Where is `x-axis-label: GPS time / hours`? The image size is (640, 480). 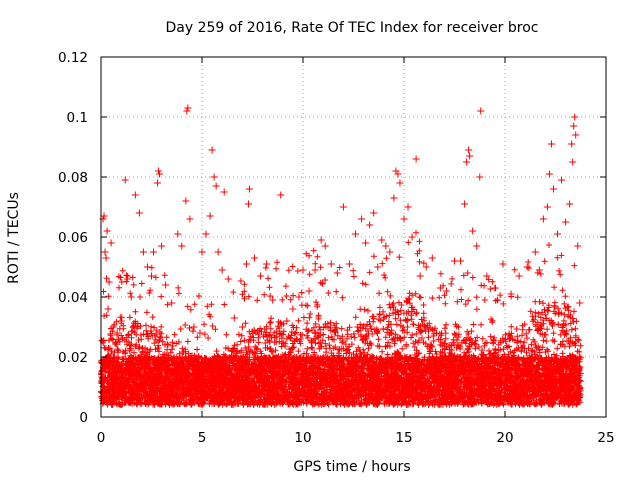
x-axis-label: GPS time / hours is located at coordinates (351, 467).